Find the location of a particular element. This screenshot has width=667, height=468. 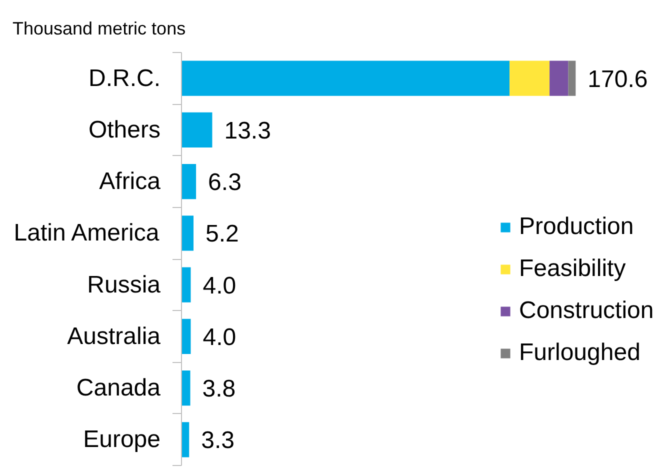

legend-label: Feasibility is located at coordinates (572, 269).